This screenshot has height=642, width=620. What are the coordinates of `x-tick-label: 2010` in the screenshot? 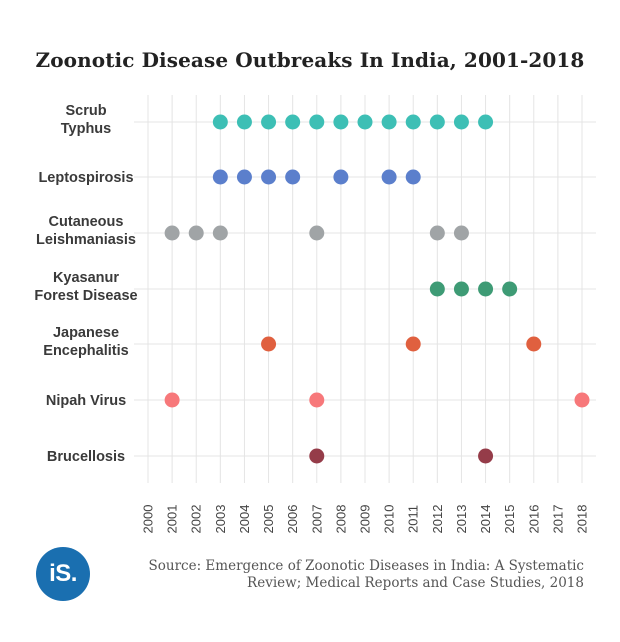 It's located at (389, 519).